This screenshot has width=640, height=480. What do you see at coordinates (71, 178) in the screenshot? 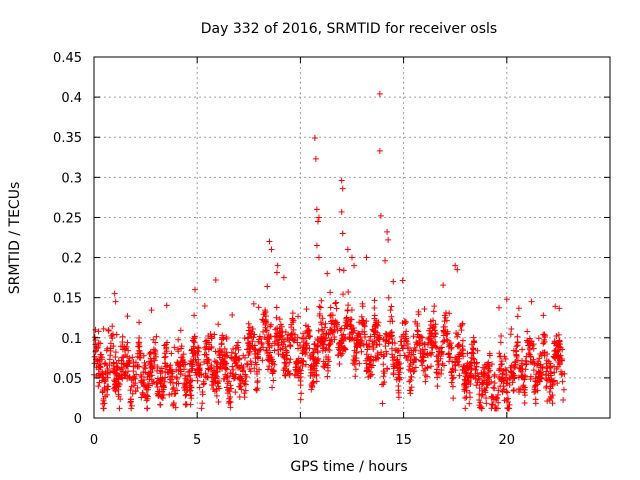
I see `y-tick-label: 0.3` at bounding box center [71, 178].